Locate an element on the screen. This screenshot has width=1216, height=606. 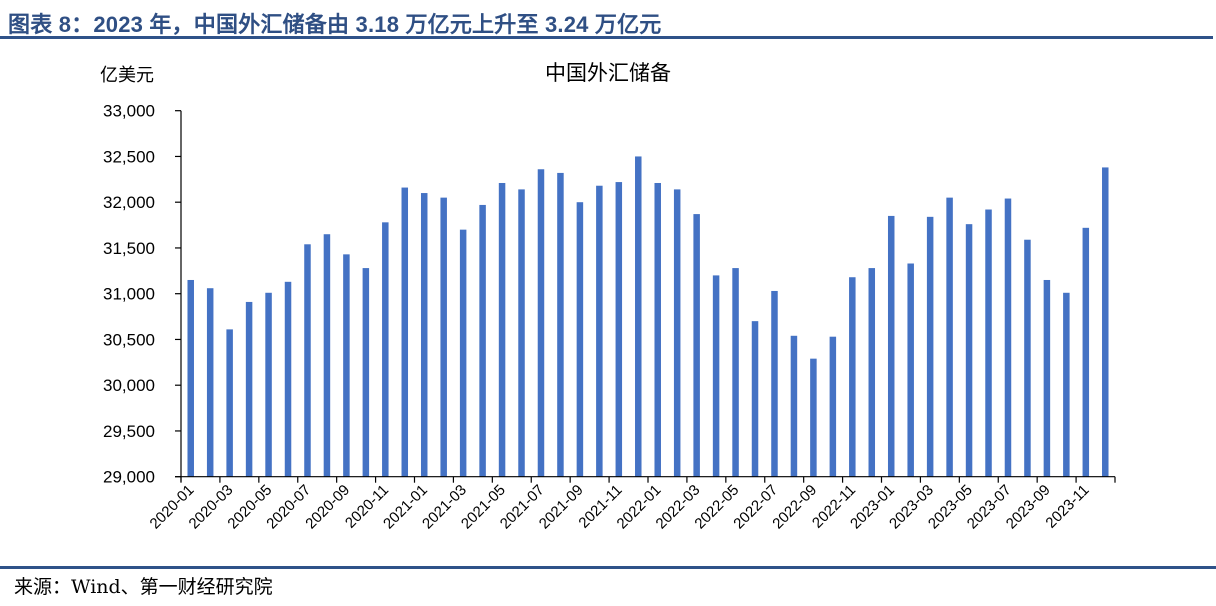
chart-title: 中国外汇储备 is located at coordinates (608, 73).